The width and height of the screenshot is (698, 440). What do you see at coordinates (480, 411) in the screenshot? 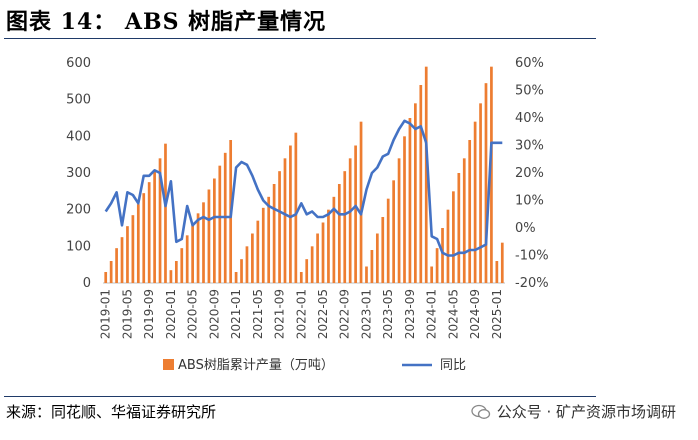
I see `wechat-icon` at bounding box center [480, 411].